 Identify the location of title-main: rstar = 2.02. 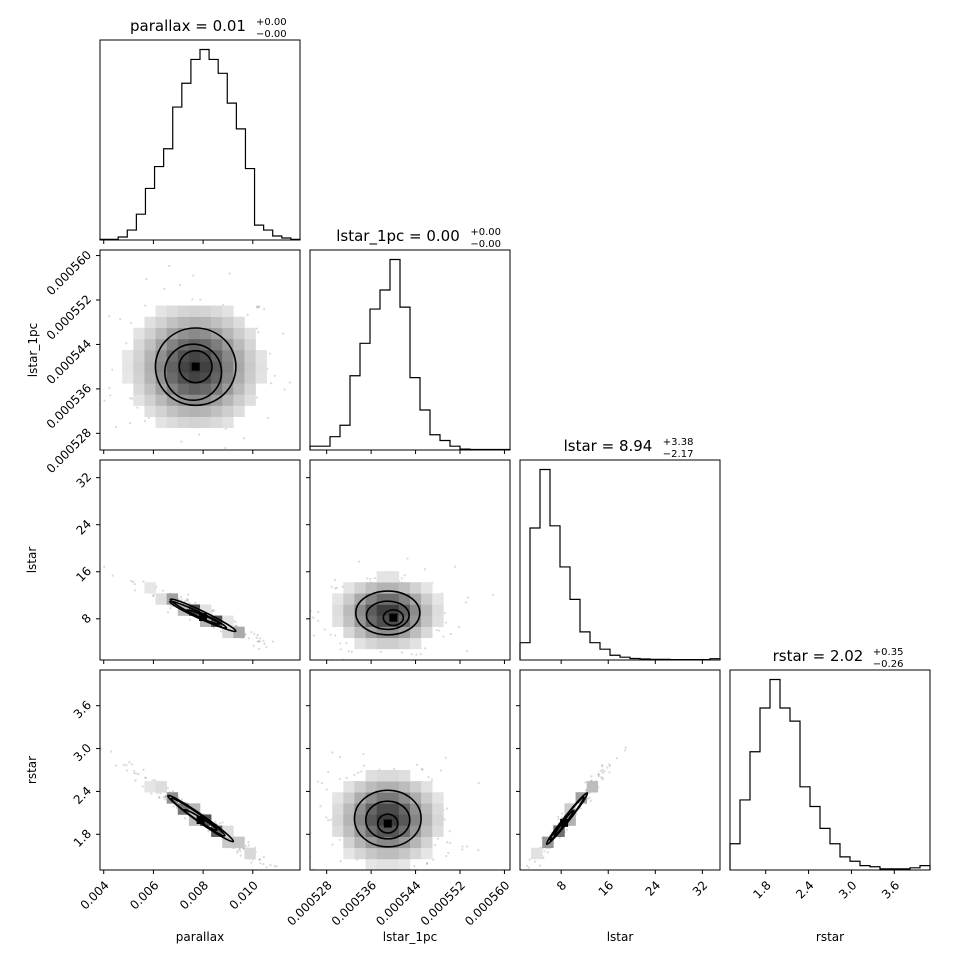
(818, 656).